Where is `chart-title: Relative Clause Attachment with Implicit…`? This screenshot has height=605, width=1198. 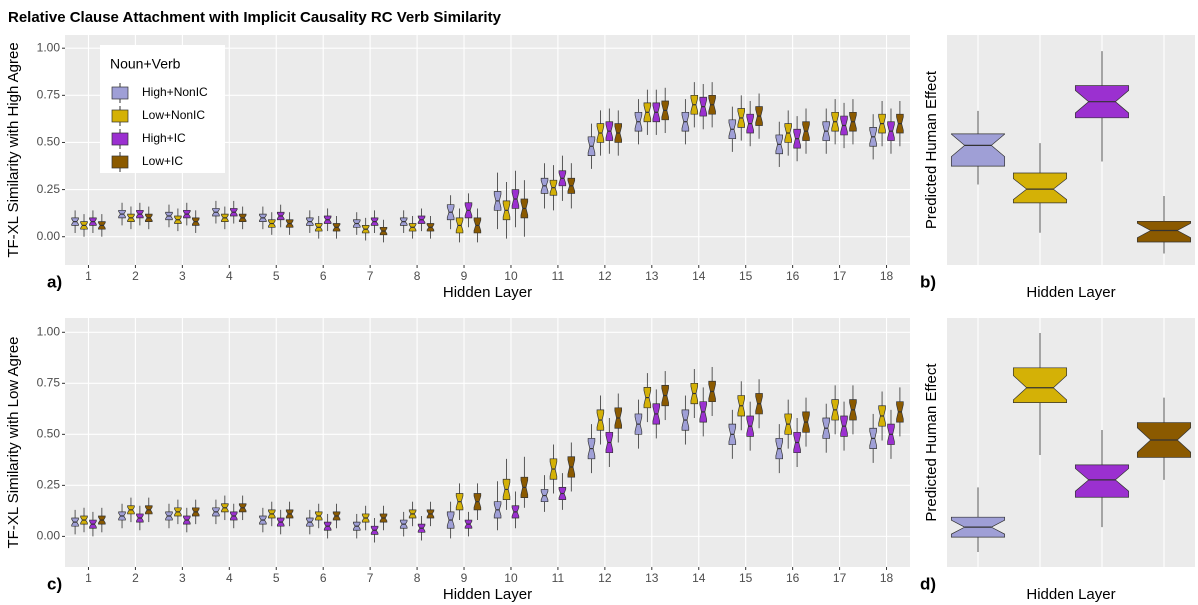
chart-title: Relative Clause Attachment with Implicit… is located at coordinates (255, 17).